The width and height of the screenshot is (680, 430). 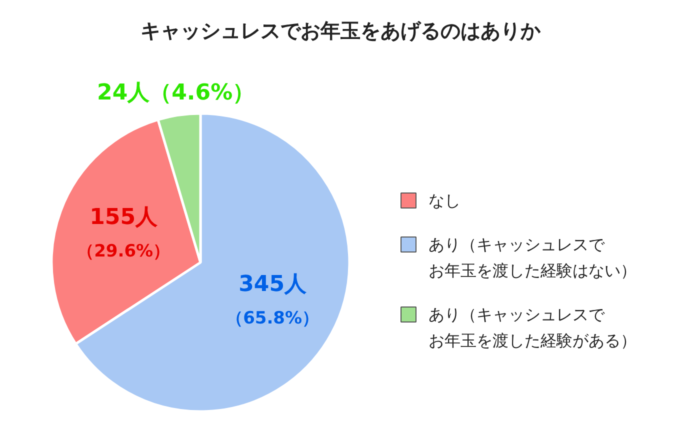 What do you see at coordinates (444, 200) in the screenshot?
I see `legend-label: なし` at bounding box center [444, 200].